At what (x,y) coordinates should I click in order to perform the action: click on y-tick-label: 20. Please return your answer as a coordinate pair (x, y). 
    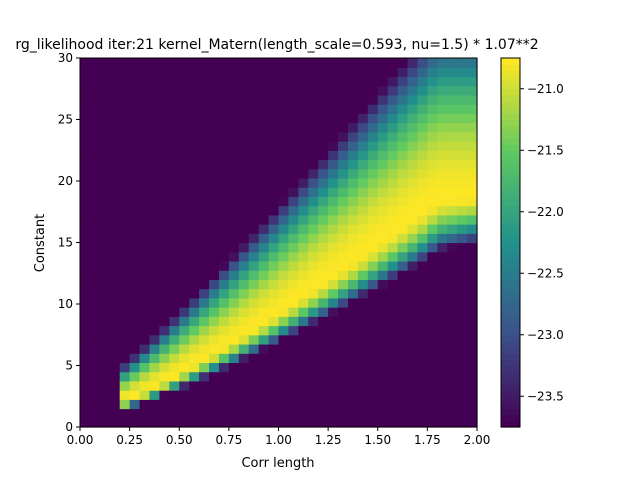
    Looking at the image, I should click on (65, 181).